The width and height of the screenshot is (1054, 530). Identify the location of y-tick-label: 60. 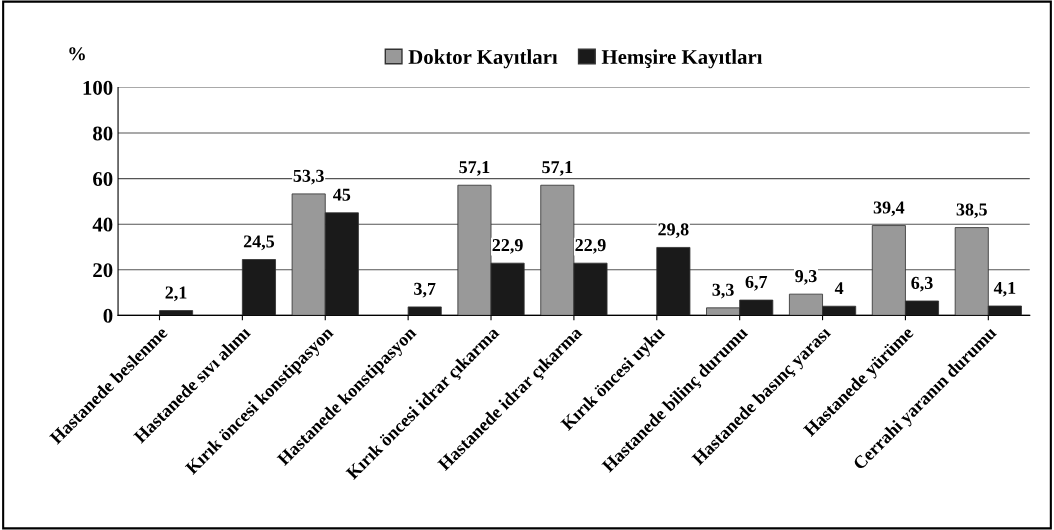
(103, 179).